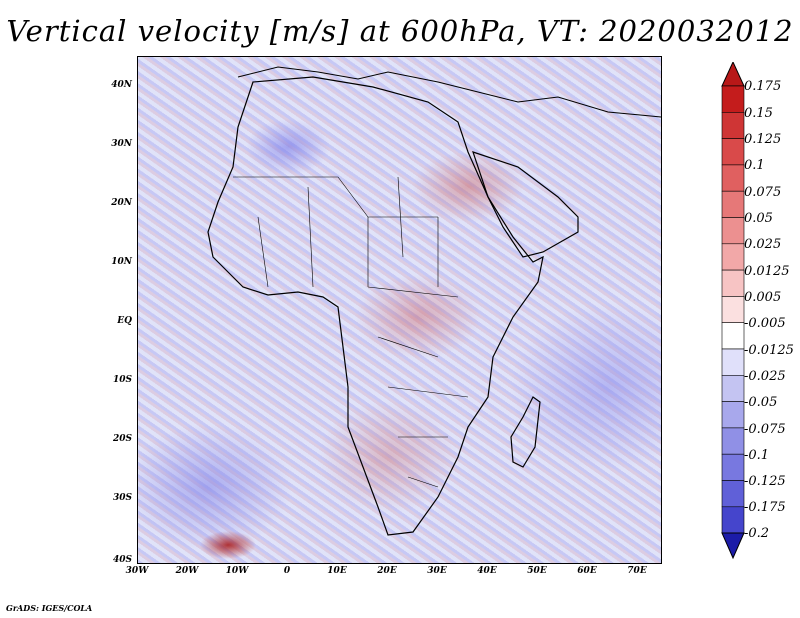 Image resolution: width=800 pixels, height=618 pixels. I want to click on lat-label-40n: 40N, so click(121, 85).